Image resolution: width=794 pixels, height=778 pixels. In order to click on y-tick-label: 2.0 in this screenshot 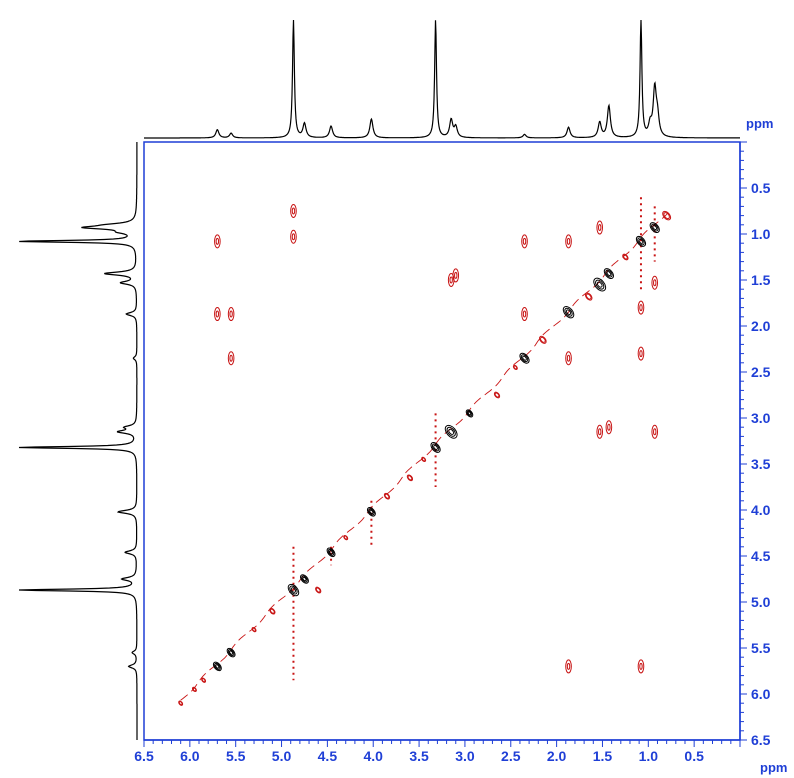, I will do `click(761, 326)`.